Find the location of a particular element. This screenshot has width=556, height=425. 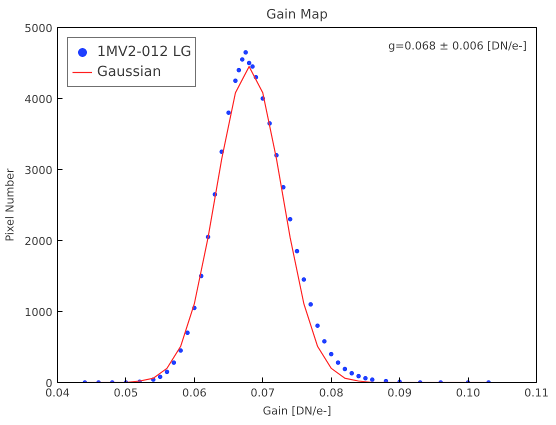

y-tick-label: 1000 is located at coordinates (38, 312).